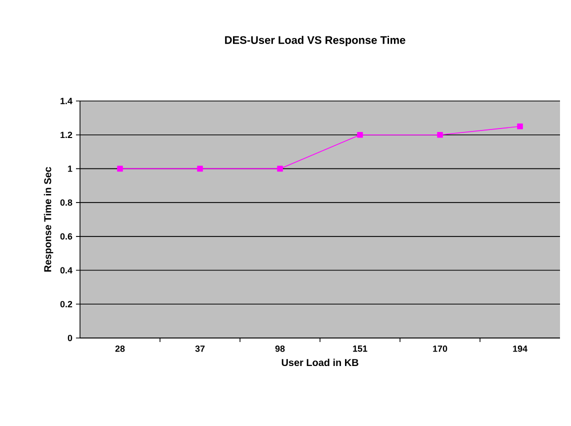  Describe the element at coordinates (66, 270) in the screenshot. I see `y-tick-label: 0.4` at that location.